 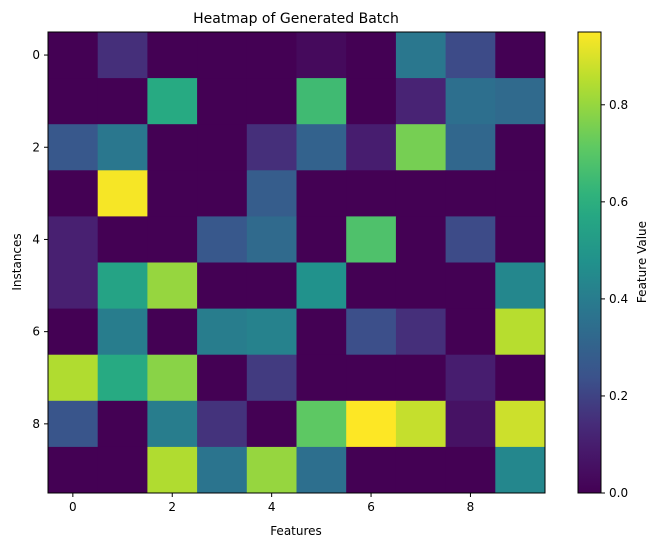 What do you see at coordinates (36, 147) in the screenshot?
I see `y-tick-label: 2` at bounding box center [36, 147].